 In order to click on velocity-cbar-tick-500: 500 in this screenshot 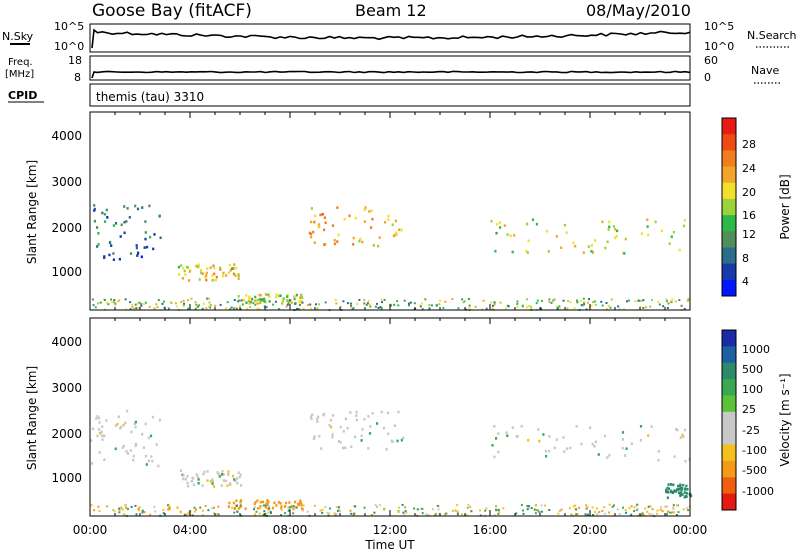, I will do `click(752, 369)`.